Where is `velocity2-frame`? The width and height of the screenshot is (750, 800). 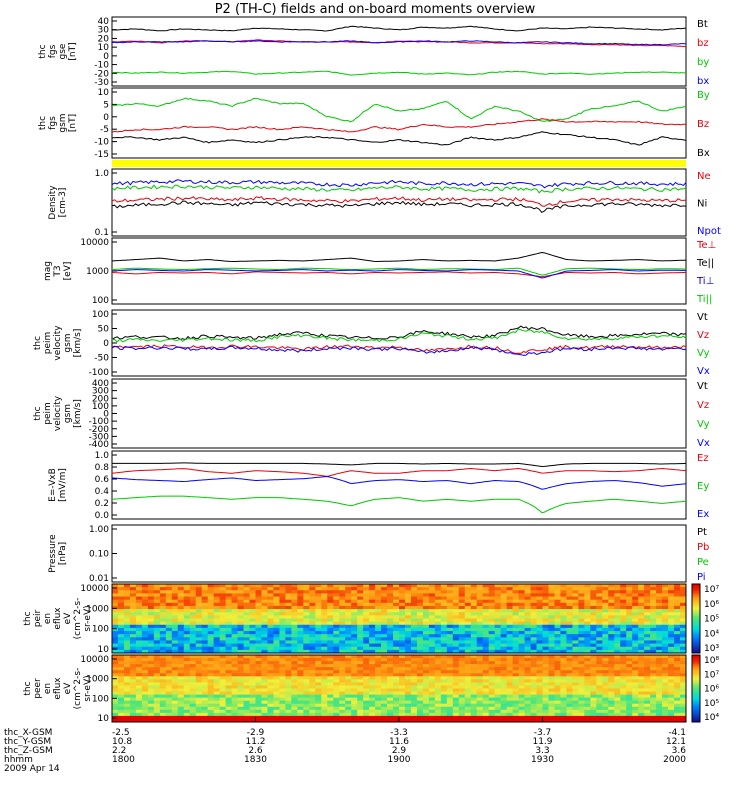 velocity2-frame is located at coordinates (399, 413).